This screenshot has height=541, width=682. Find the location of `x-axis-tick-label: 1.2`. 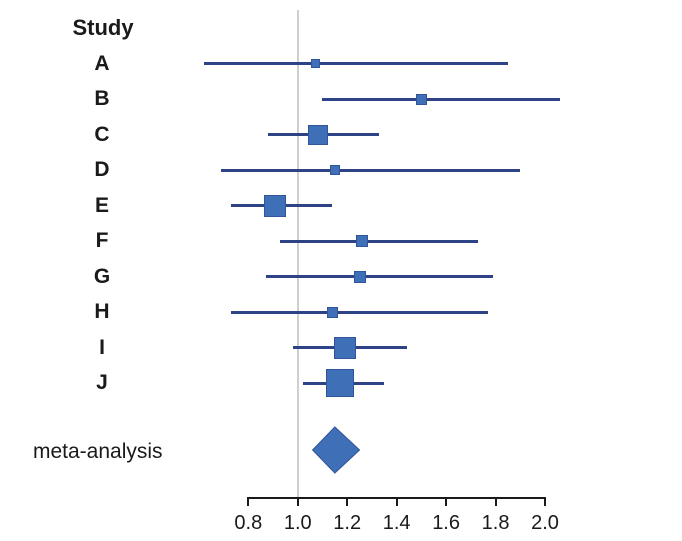

x-axis-tick-label: 1.2 is located at coordinates (347, 523).